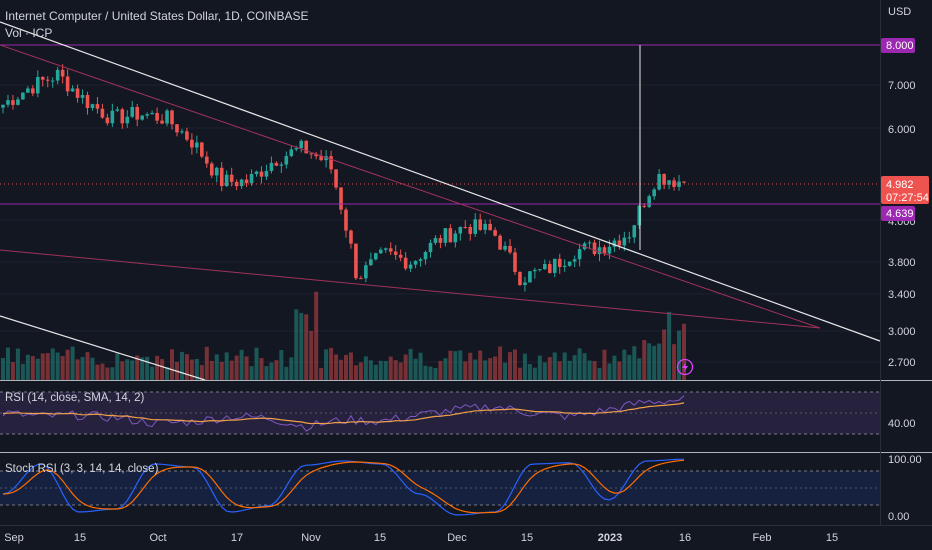 This screenshot has height=550, width=932. I want to click on x-tick-label: 2023, so click(610, 538).